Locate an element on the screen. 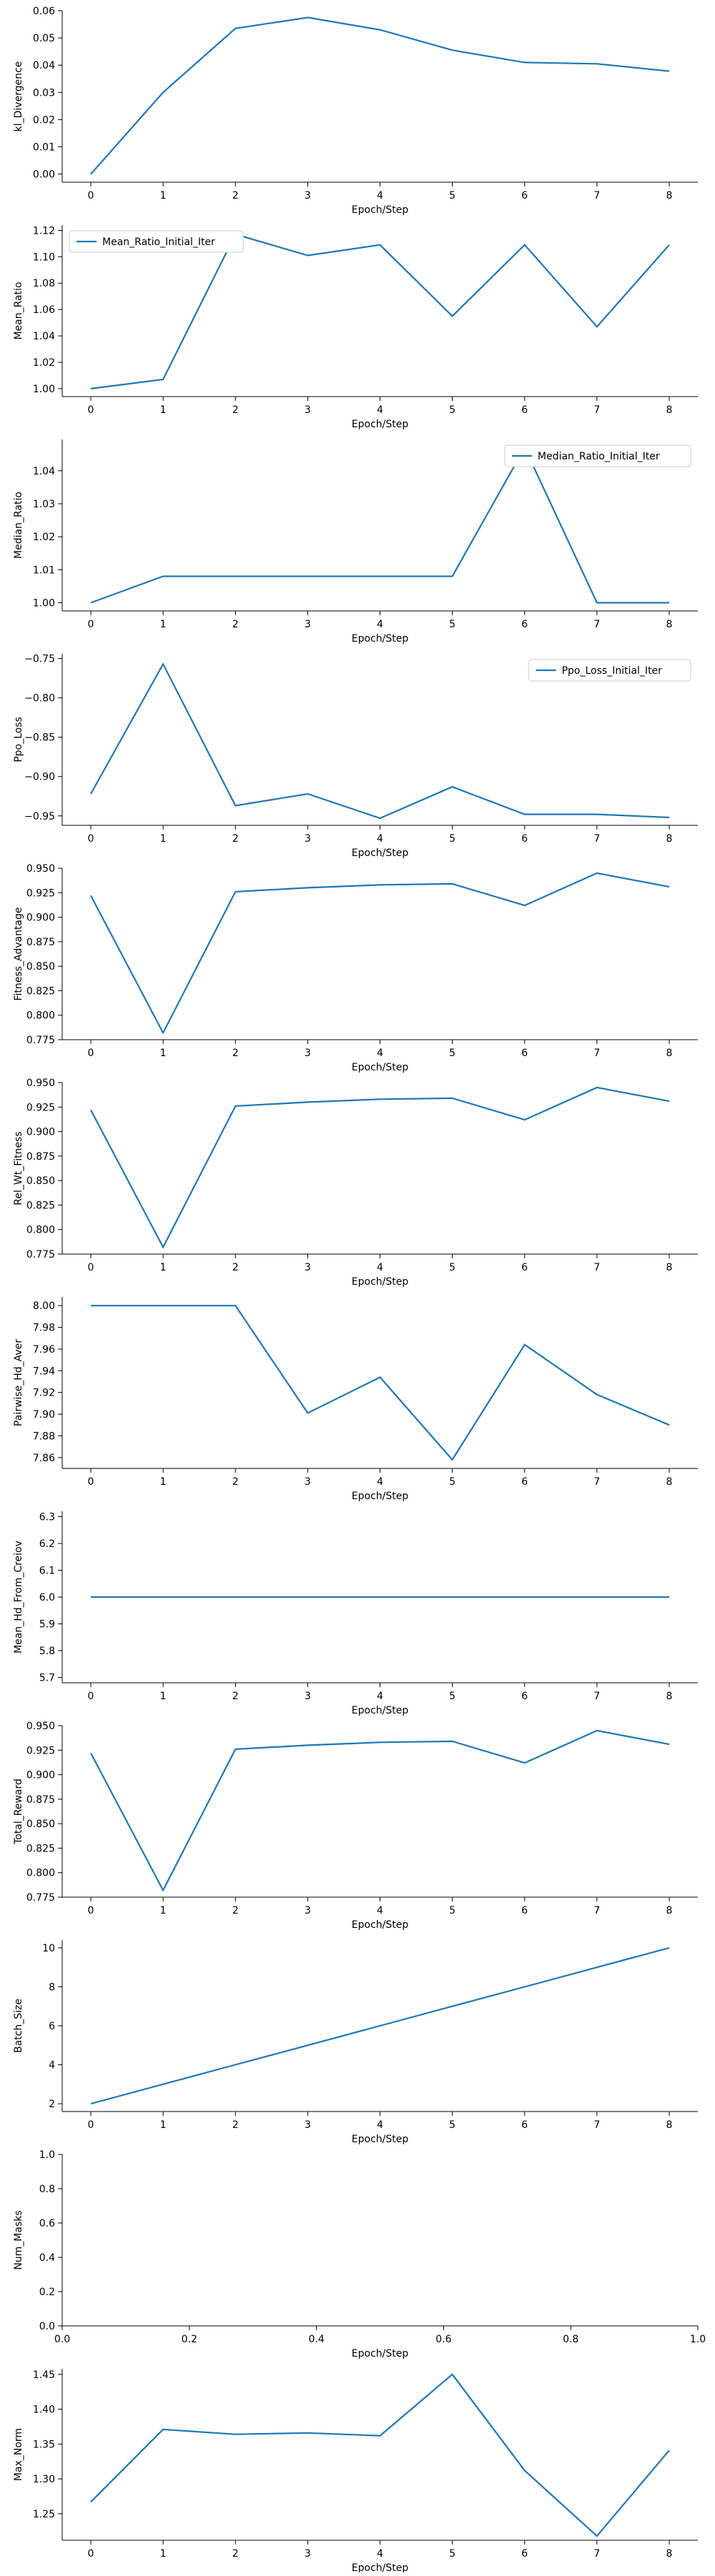 This screenshot has width=715, height=2576. y-axis-label: Num_Masks is located at coordinates (18, 2239).